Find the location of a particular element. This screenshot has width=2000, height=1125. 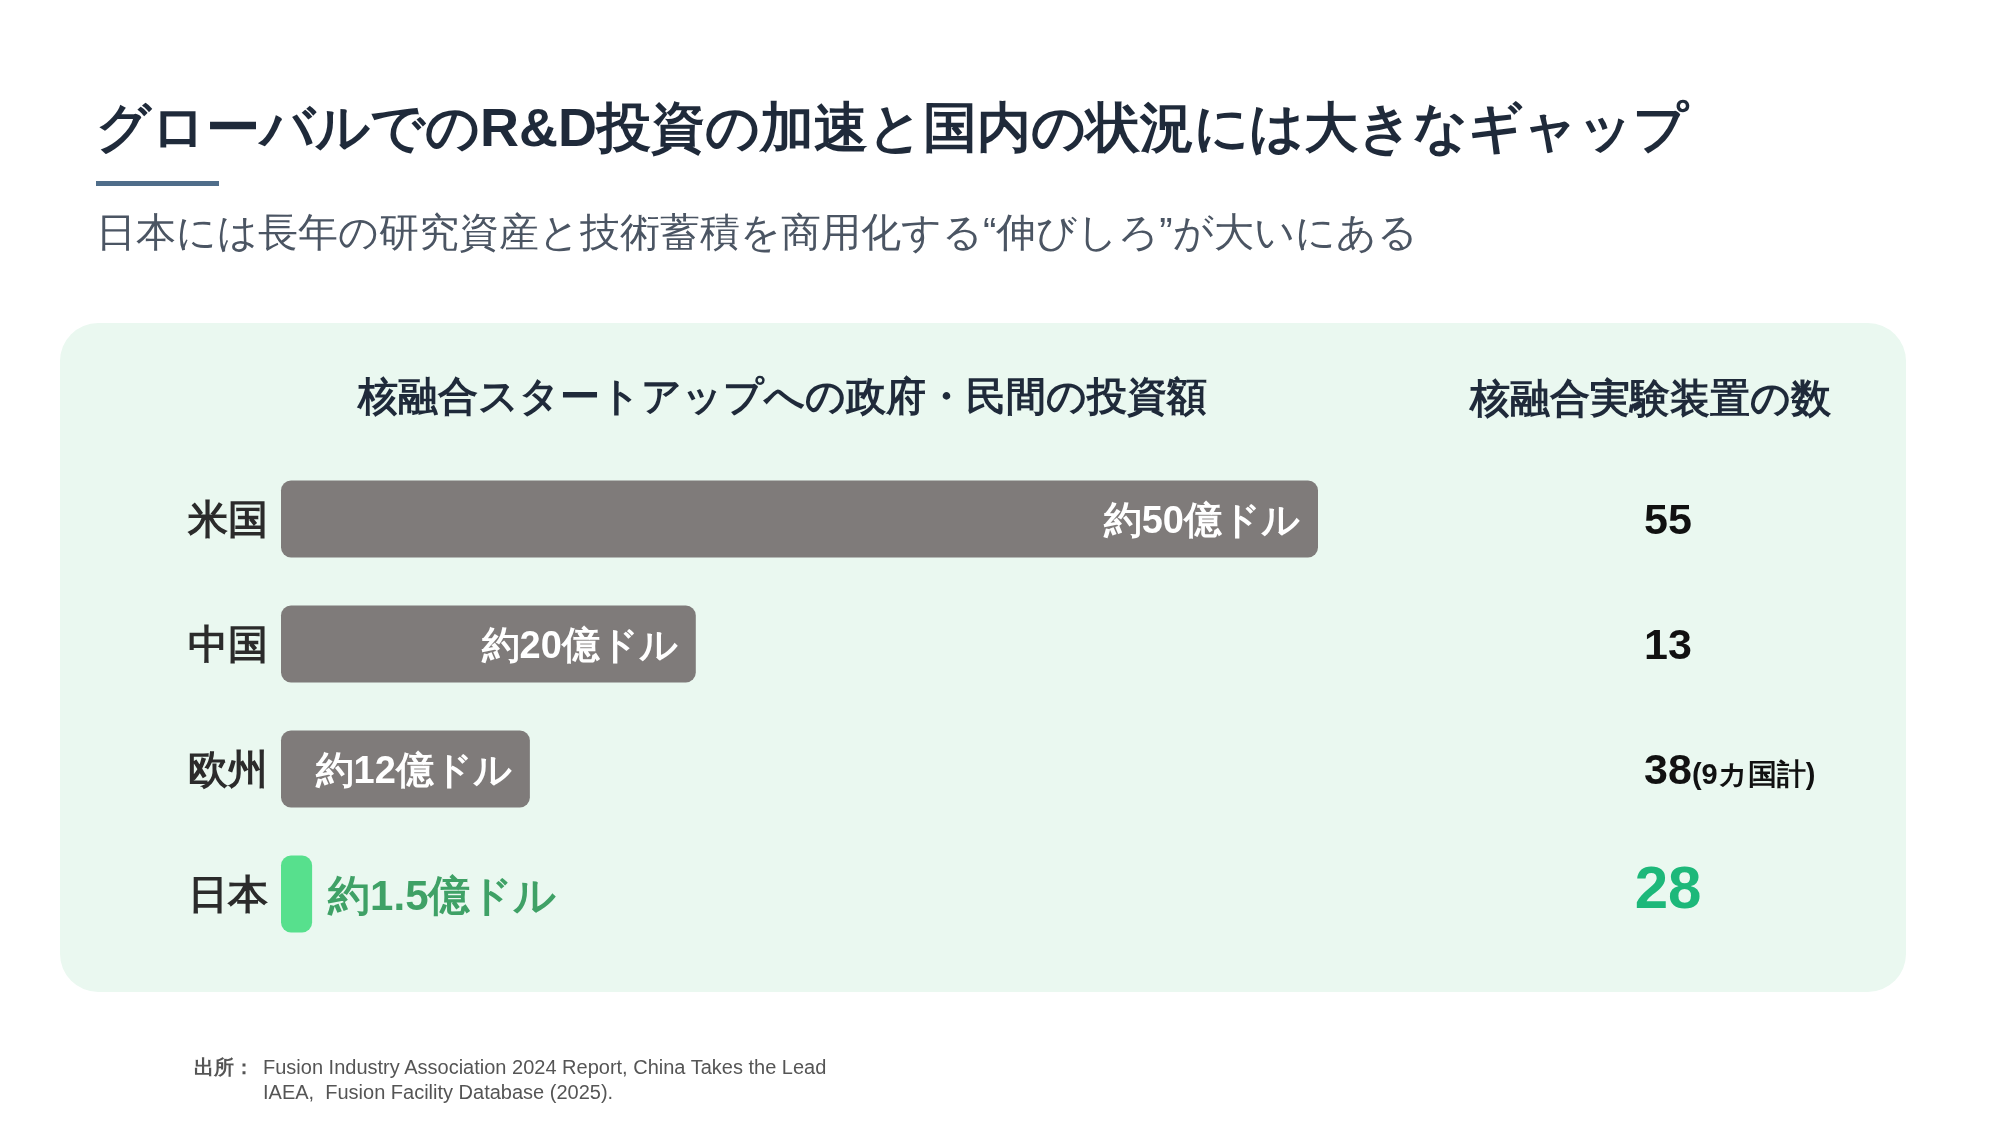

data-label: 約1.5億ドル is located at coordinates (442, 895).